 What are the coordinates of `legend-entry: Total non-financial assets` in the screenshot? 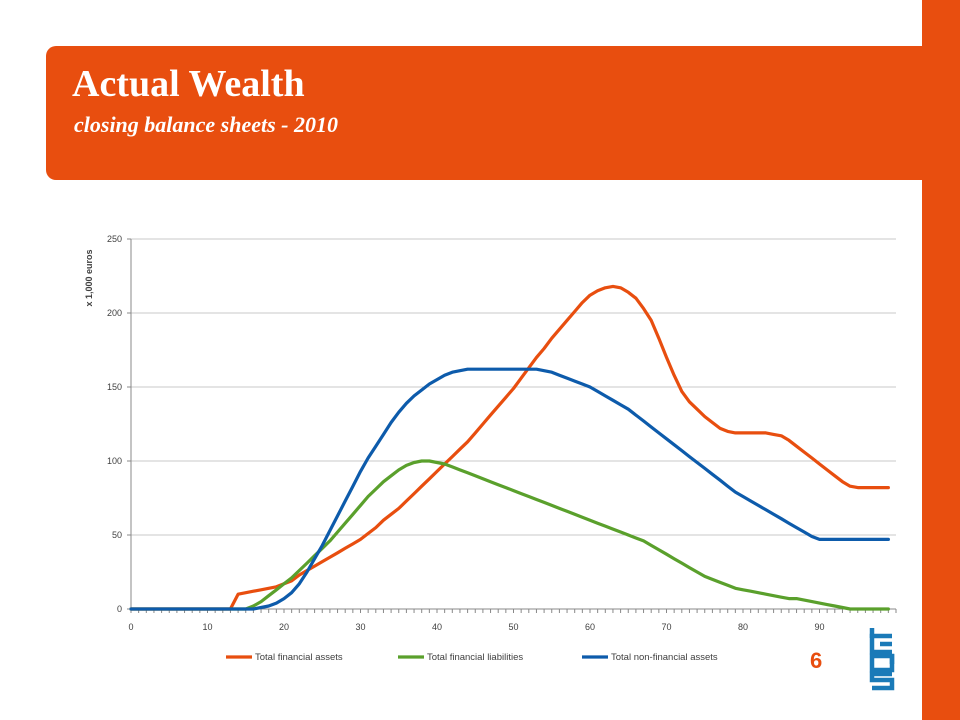 It's located at (650, 657).